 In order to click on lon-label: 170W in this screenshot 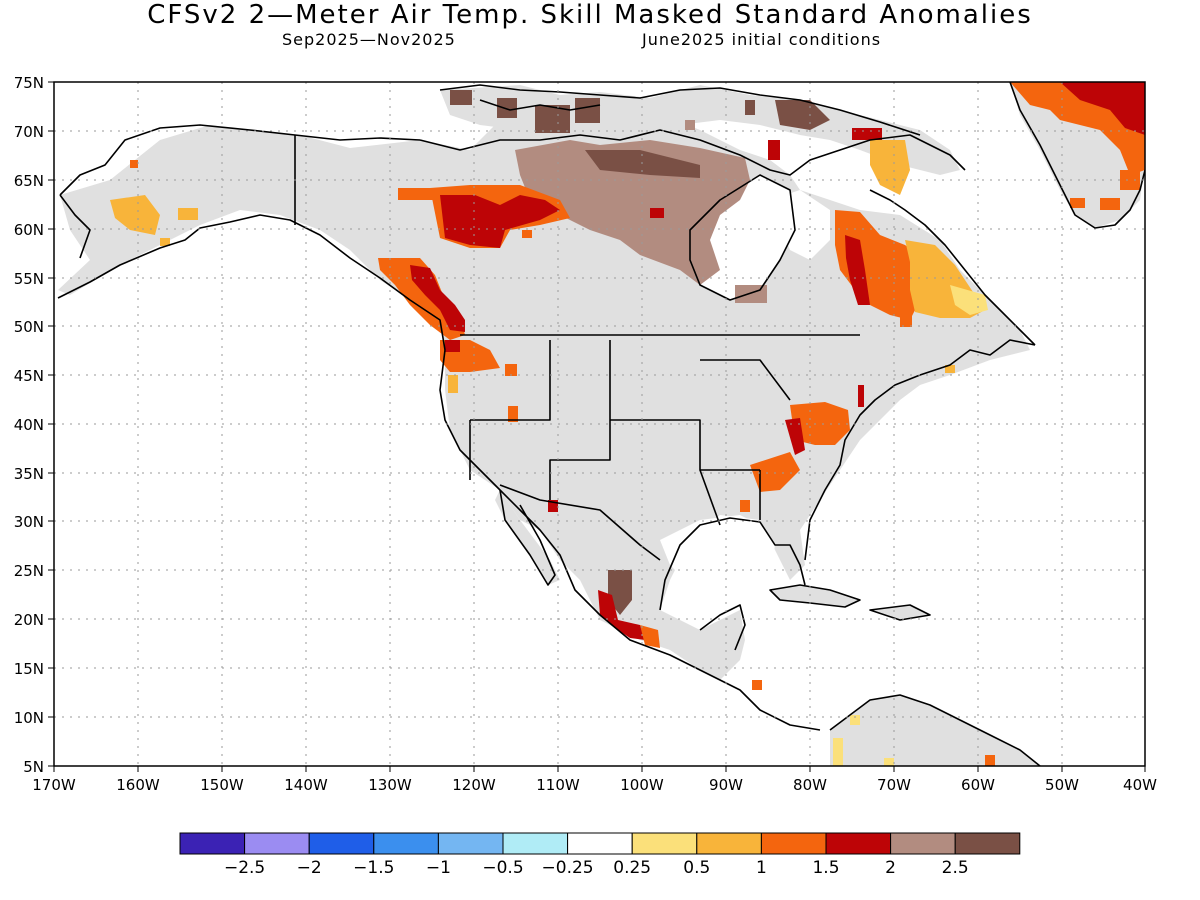, I will do `click(54, 785)`.